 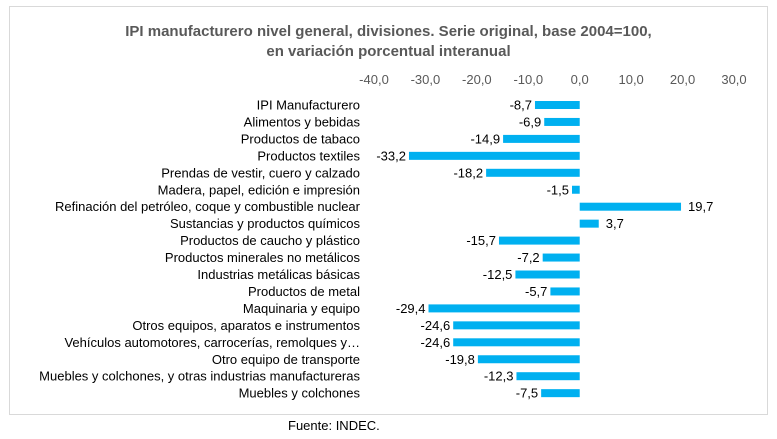 I want to click on data-label: 3,7, so click(x=615, y=223).